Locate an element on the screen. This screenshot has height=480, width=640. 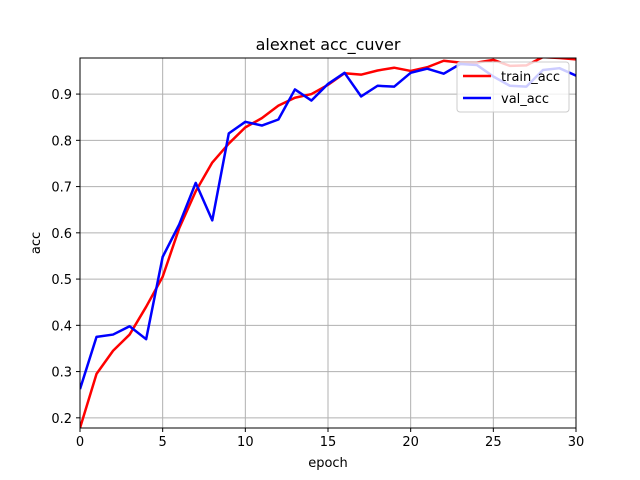
x-tick-label: 5 is located at coordinates (163, 442).